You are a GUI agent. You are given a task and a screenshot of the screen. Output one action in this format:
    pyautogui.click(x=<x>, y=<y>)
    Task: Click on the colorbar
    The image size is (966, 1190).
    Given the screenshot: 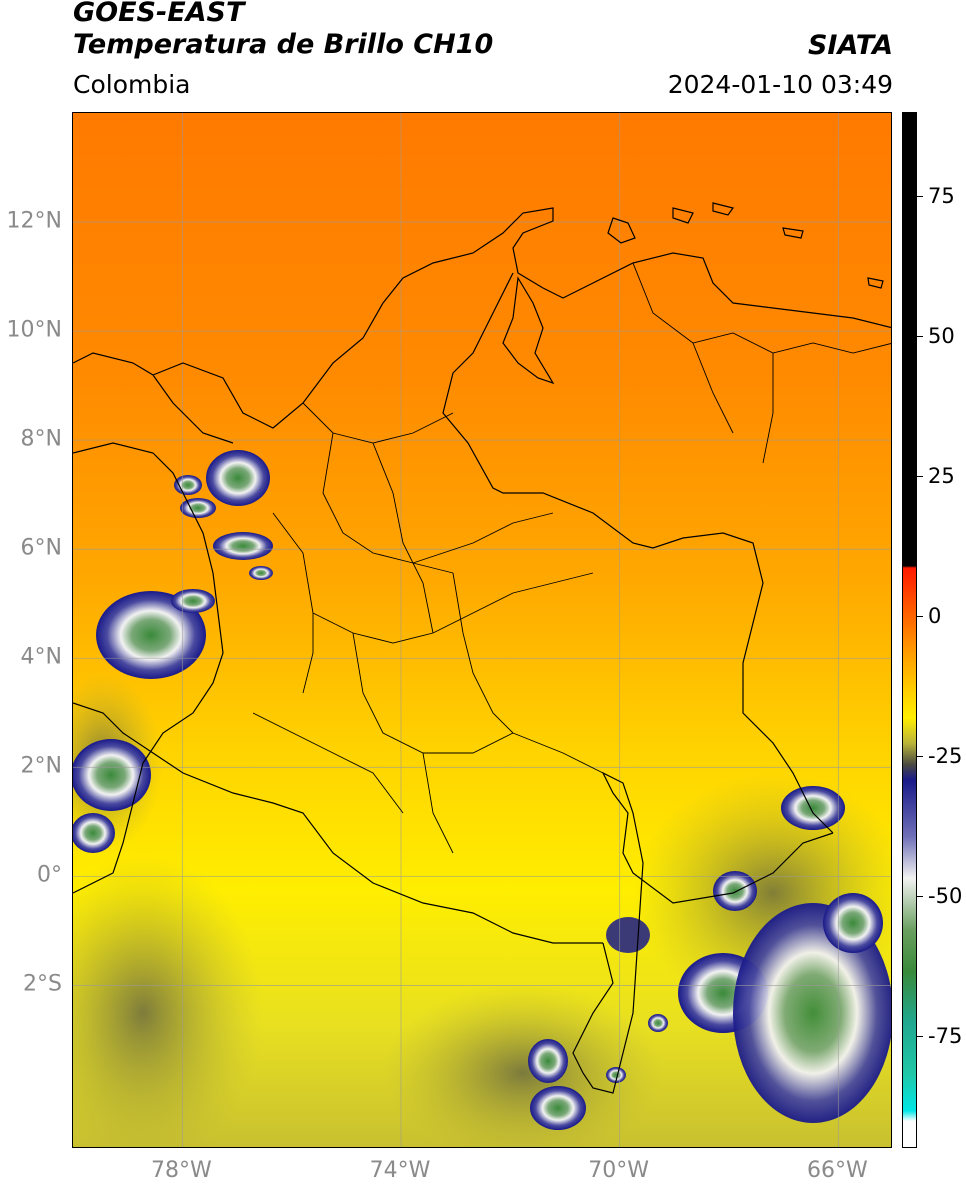 What is the action you would take?
    pyautogui.click(x=909, y=630)
    